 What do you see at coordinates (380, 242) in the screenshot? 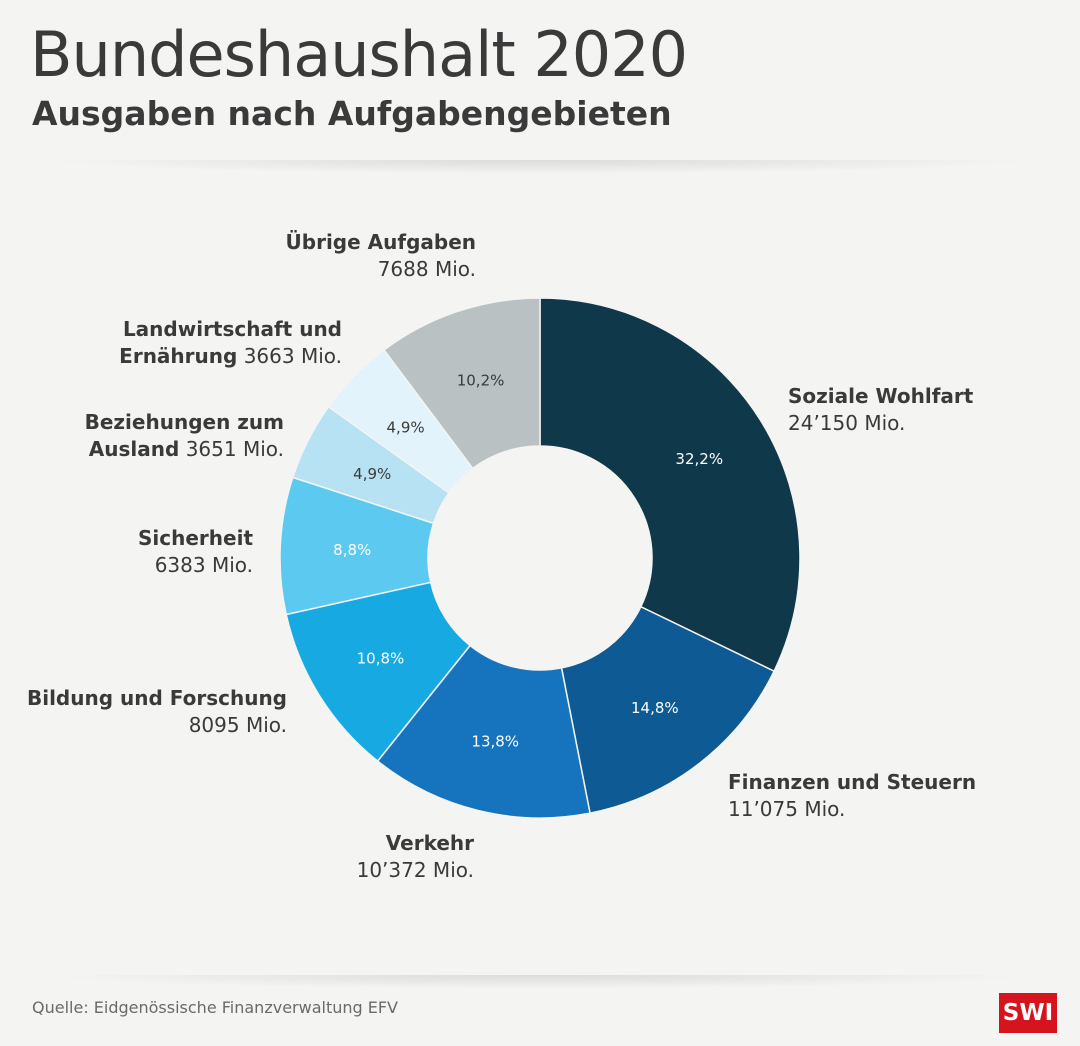
I see `label-name: Übrige Aufgaben` at bounding box center [380, 242].